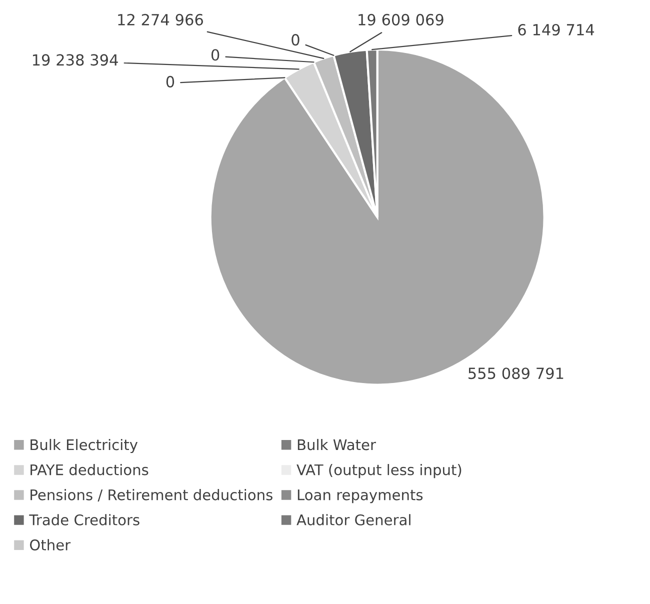 The height and width of the screenshot is (604, 650). Describe the element at coordinates (516, 374) in the screenshot. I see `data-label: 555 089 791` at that location.